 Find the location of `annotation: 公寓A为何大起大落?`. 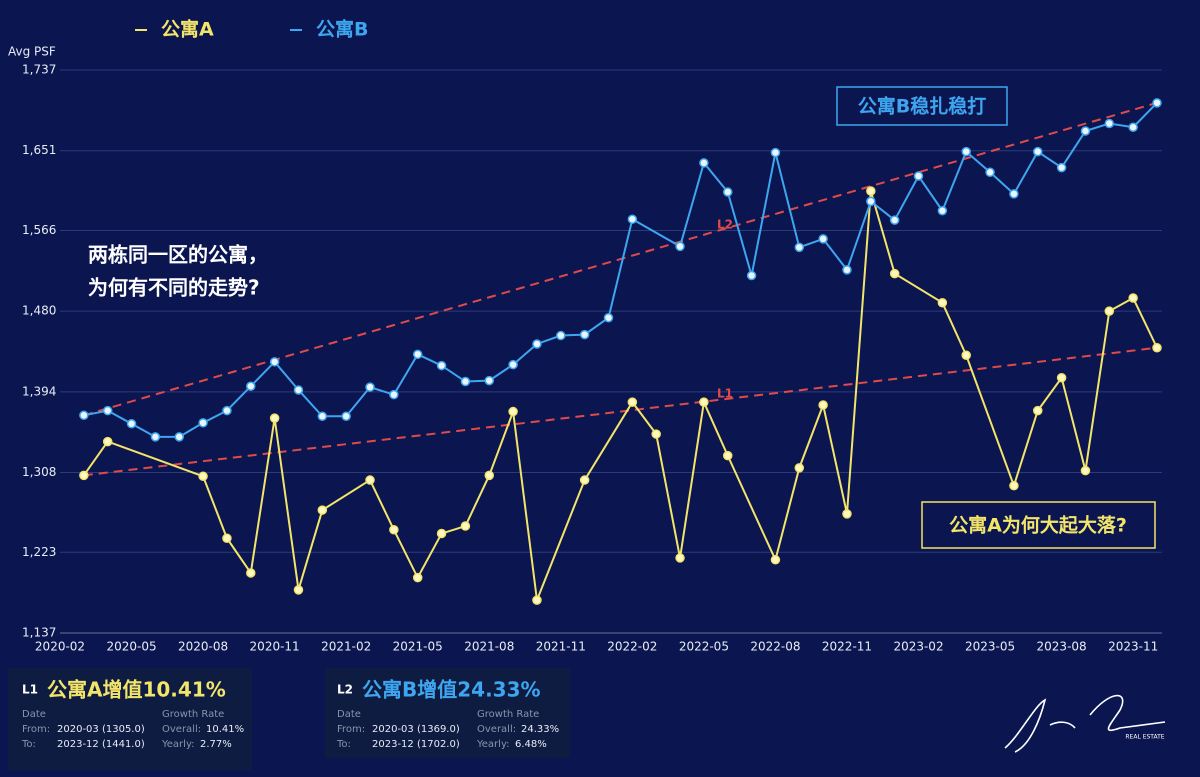

annotation: 公寓A为何大起大落? is located at coordinates (1038, 525).